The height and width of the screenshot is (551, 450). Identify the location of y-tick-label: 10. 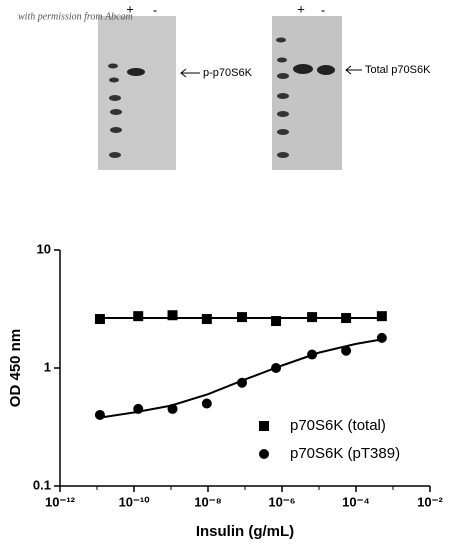
(44, 248).